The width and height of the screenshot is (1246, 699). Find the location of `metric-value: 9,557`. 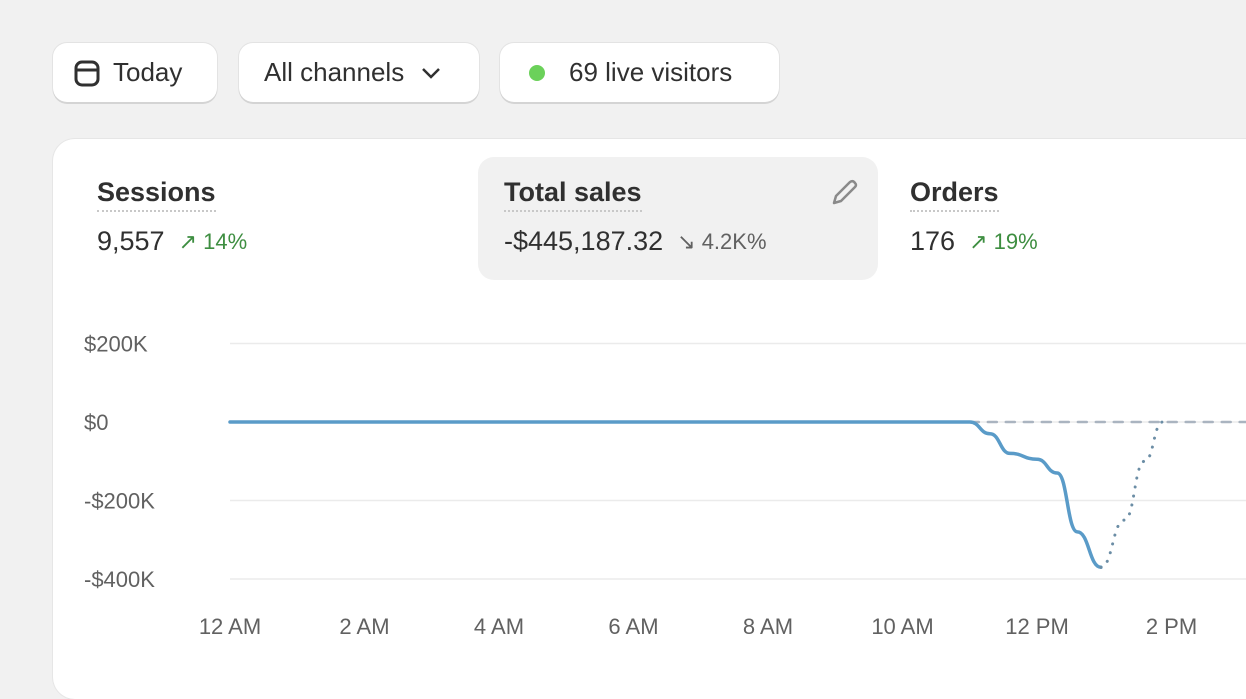

metric-value: 9,557 is located at coordinates (131, 241).